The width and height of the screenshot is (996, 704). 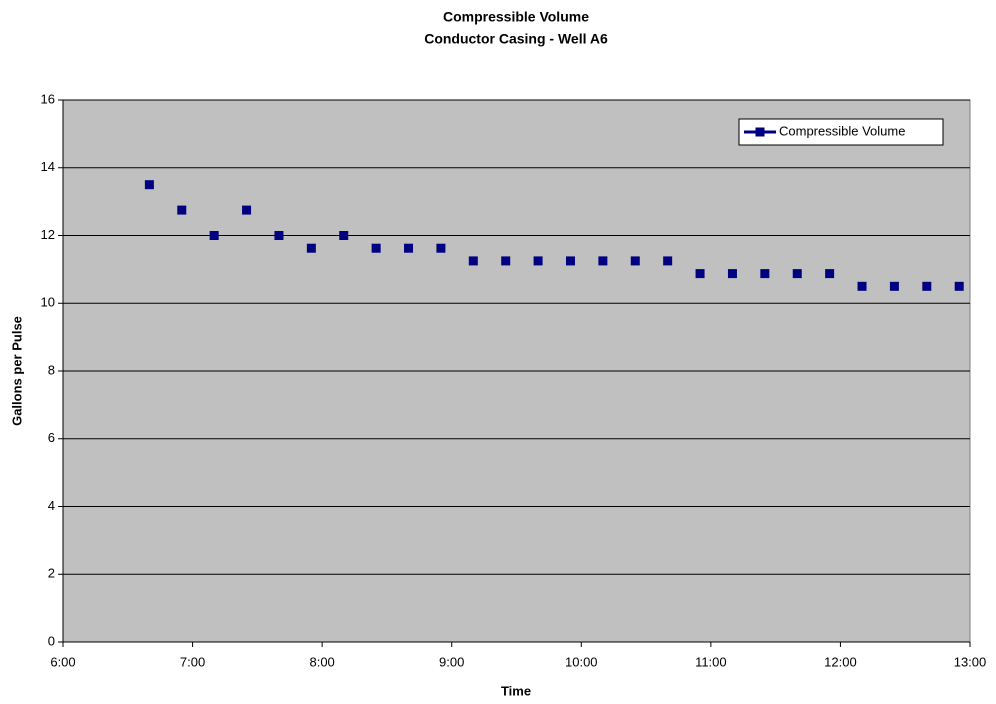 I want to click on y-axis-label: Gallons per Pulse, so click(x=16, y=371).